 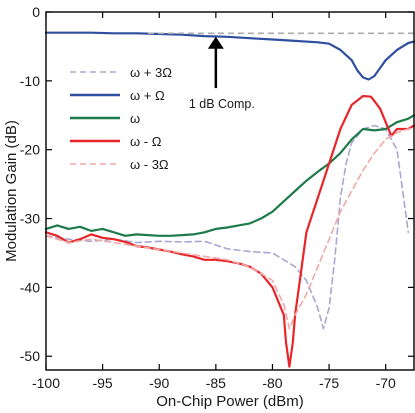 What do you see at coordinates (216, 383) in the screenshot?
I see `x-tick-label: -85` at bounding box center [216, 383].